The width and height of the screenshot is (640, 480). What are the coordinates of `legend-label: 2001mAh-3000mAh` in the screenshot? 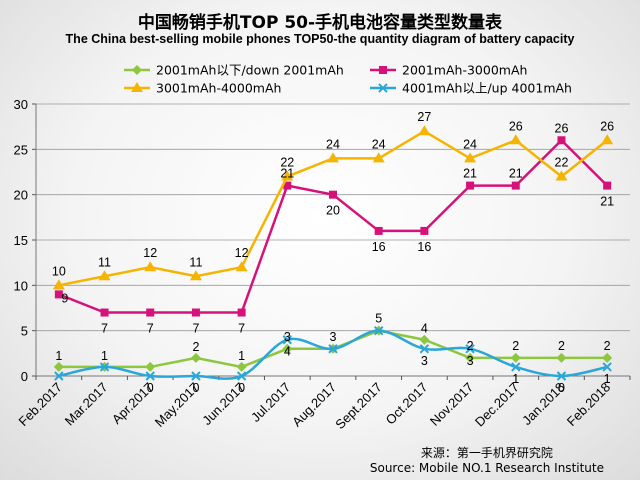 It's located at (464, 70).